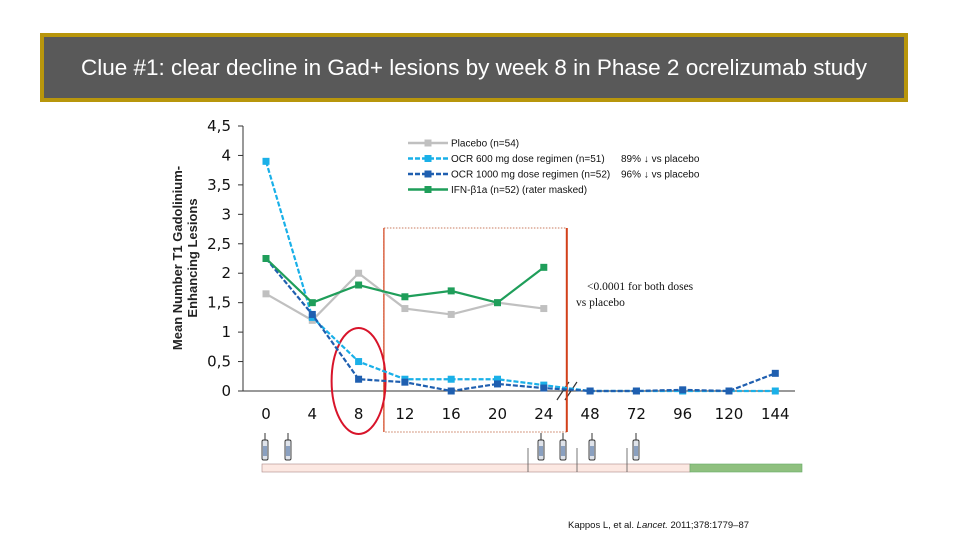 The height and width of the screenshot is (540, 960). I want to click on p-value-annotation-line2: vs placebo, so click(600, 303).